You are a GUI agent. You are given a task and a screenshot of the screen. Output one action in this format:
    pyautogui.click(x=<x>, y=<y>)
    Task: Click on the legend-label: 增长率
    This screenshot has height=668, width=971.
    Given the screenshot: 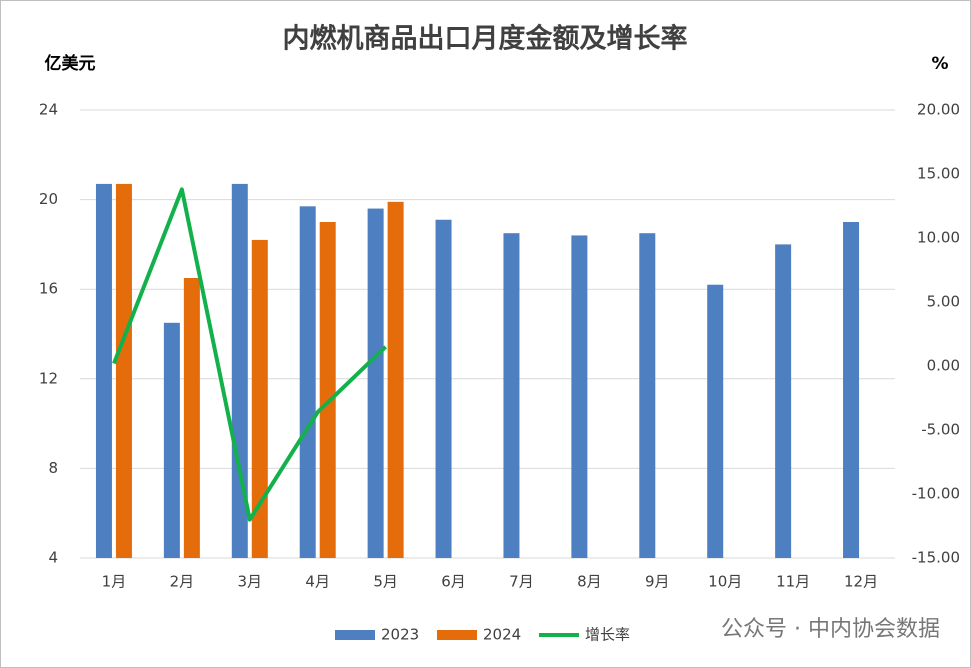 What is the action you would take?
    pyautogui.click(x=607, y=635)
    